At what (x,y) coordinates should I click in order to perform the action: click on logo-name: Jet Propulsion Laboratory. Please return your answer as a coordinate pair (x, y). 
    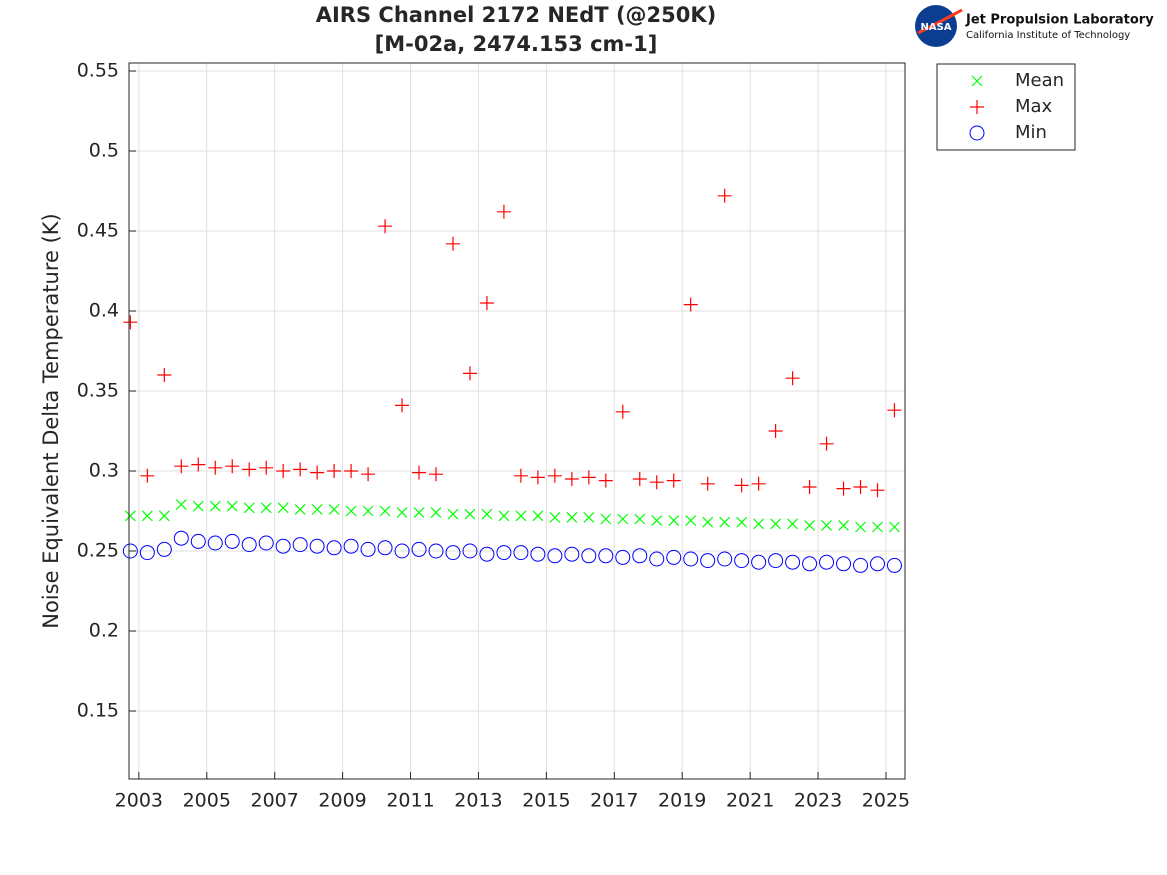
    Looking at the image, I should click on (1059, 20).